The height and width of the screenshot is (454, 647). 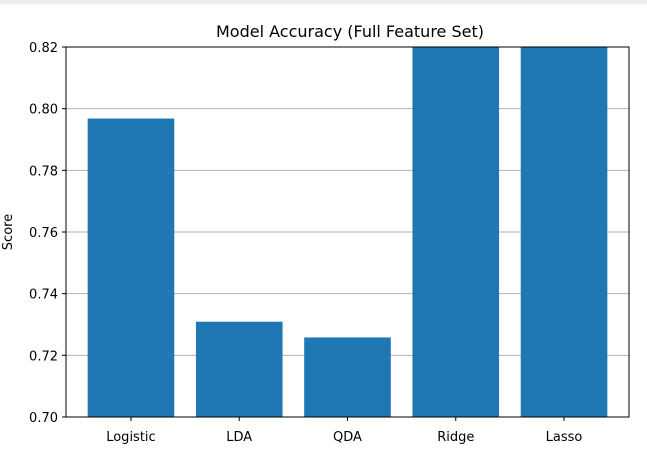 What do you see at coordinates (43, 110) in the screenshot?
I see `y-tick-label: 0.80` at bounding box center [43, 110].